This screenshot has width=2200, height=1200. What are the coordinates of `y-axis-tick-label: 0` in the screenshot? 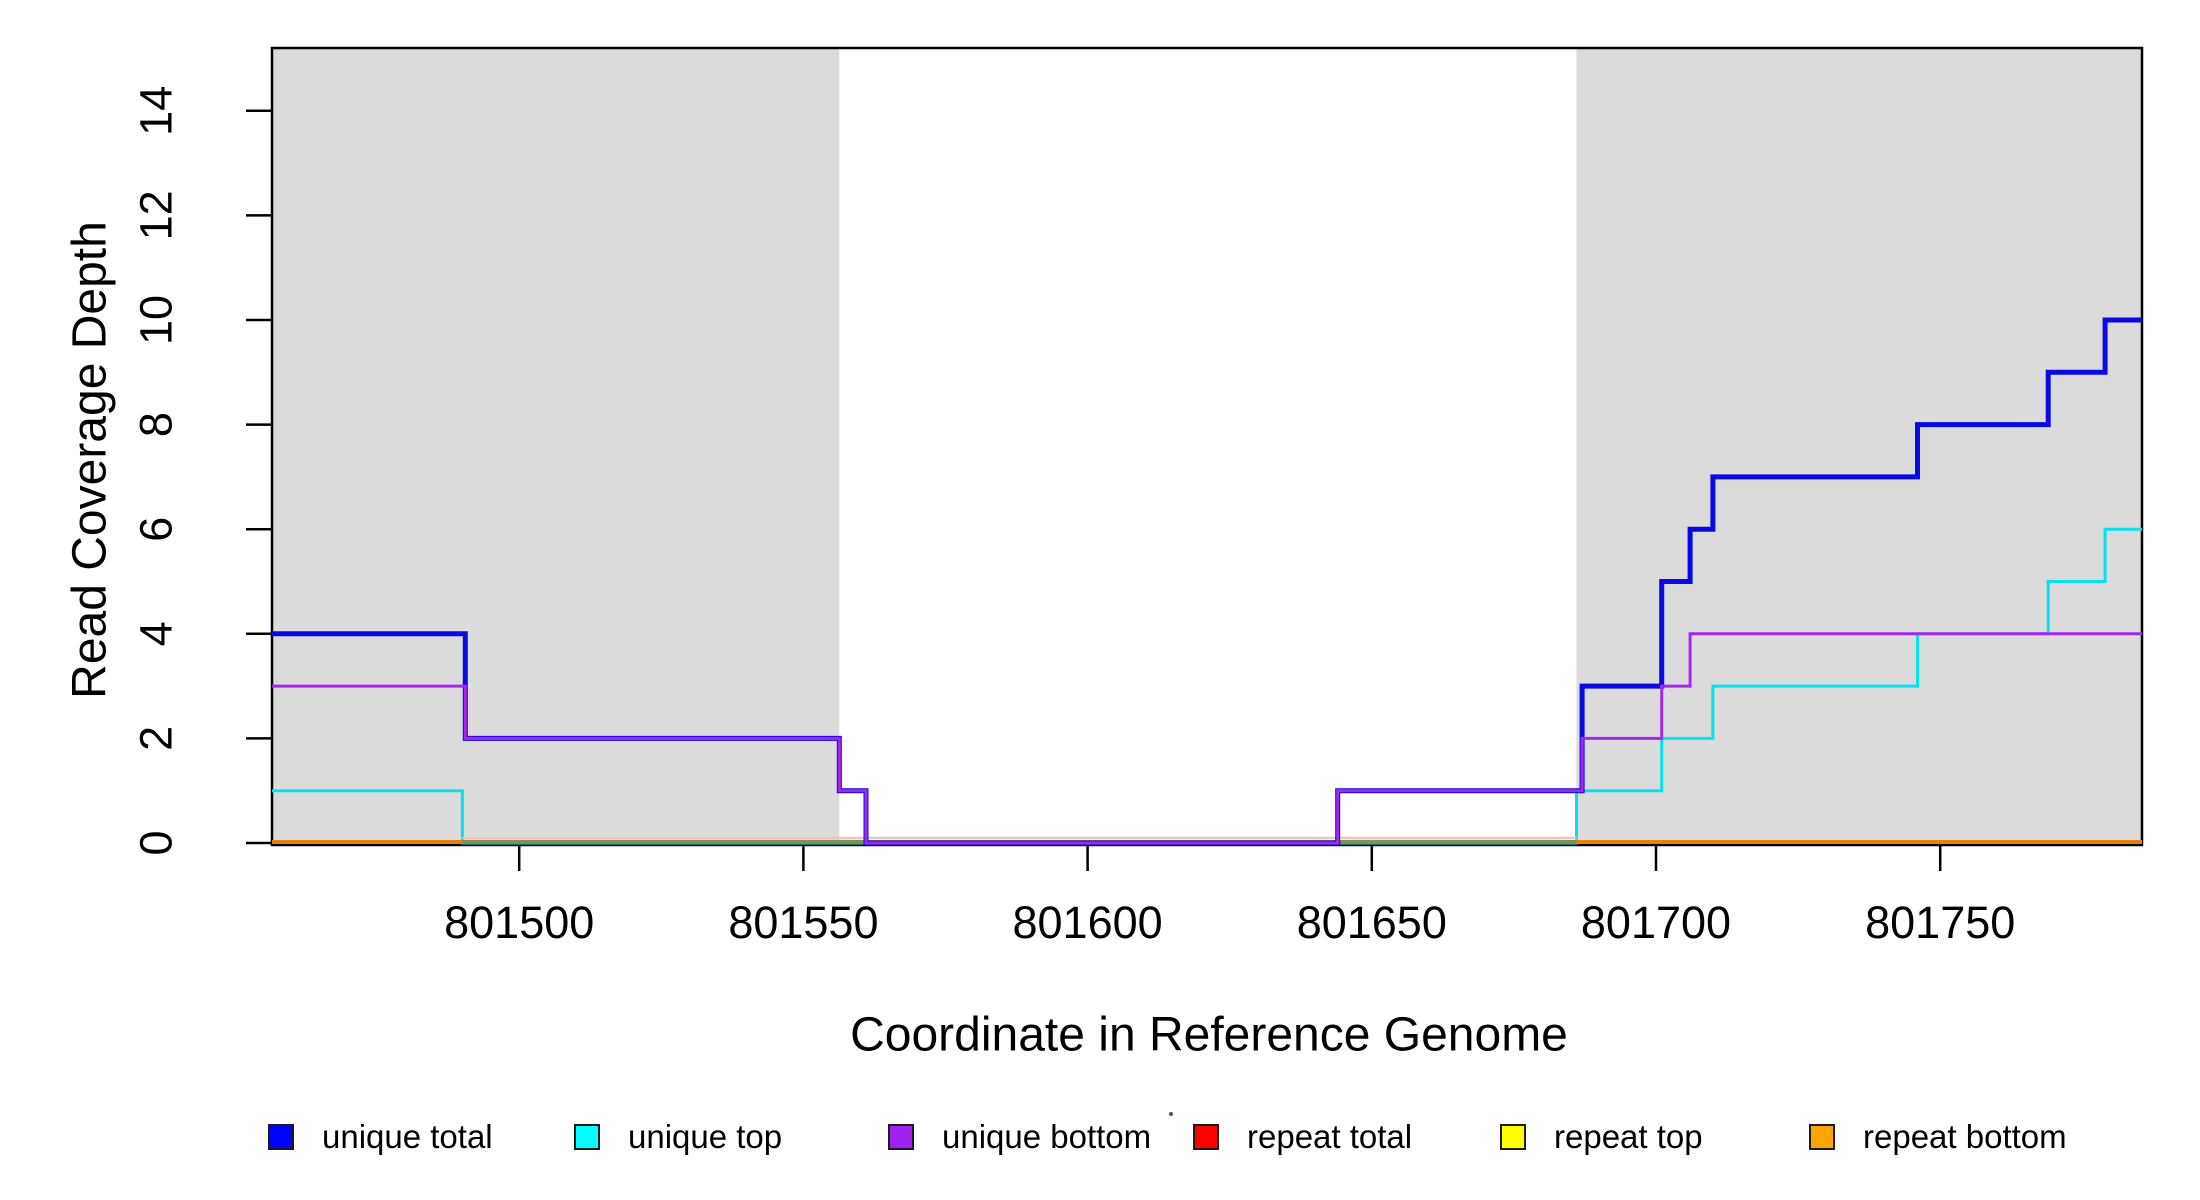 It's located at (156, 842).